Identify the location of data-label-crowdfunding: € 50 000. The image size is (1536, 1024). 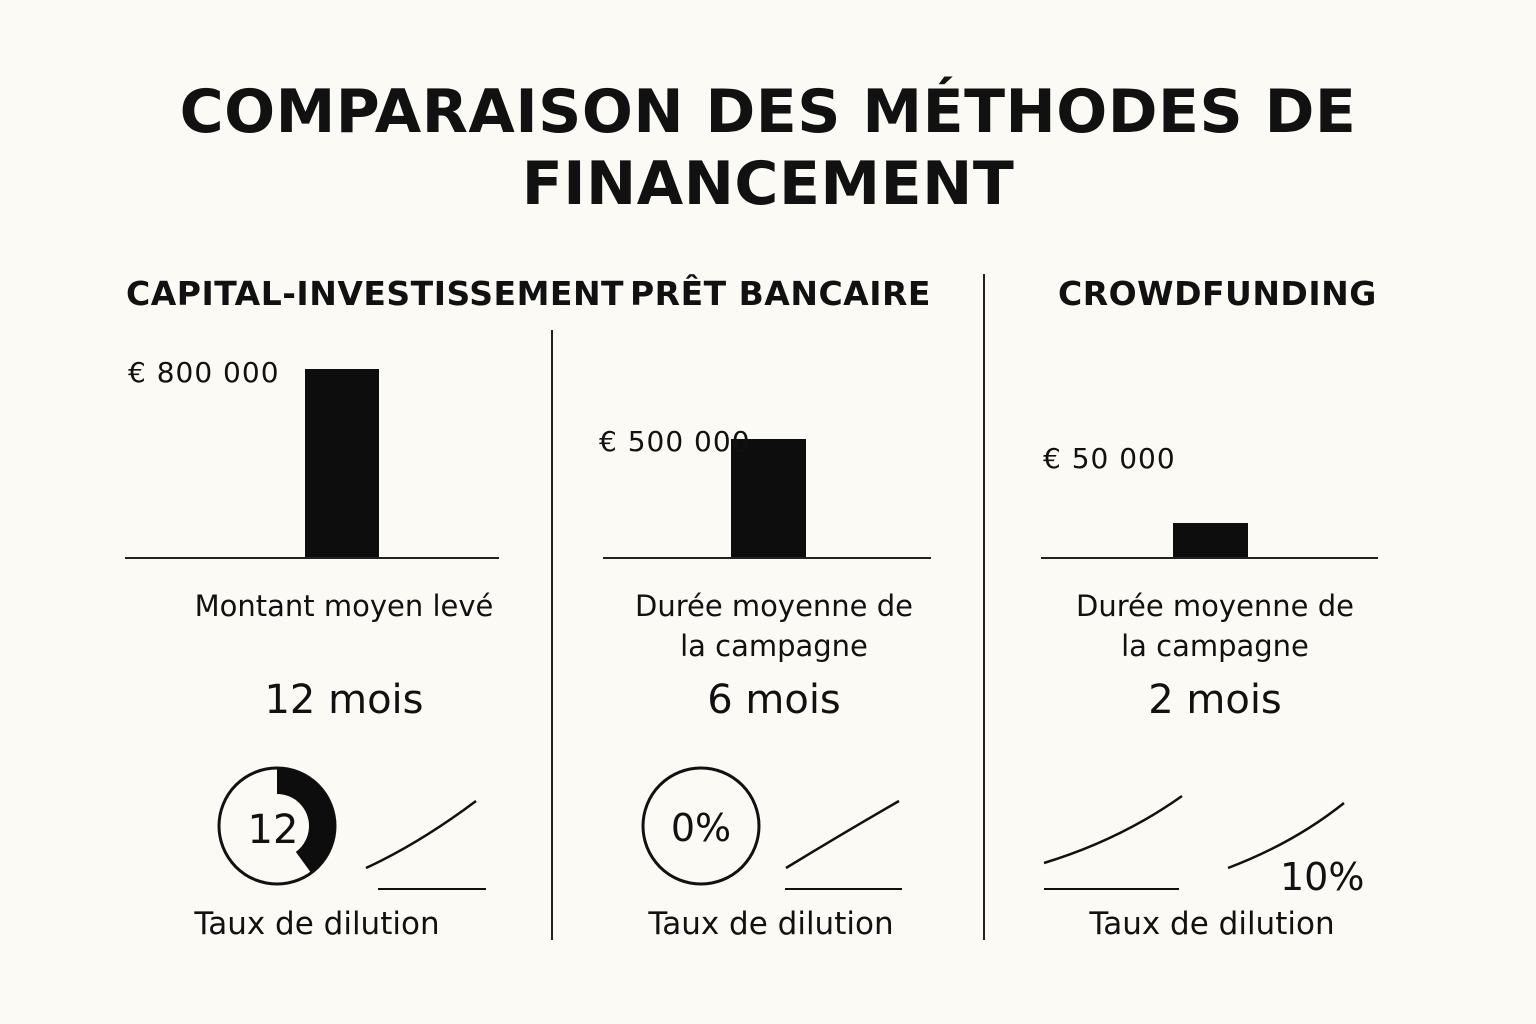
(1109, 458).